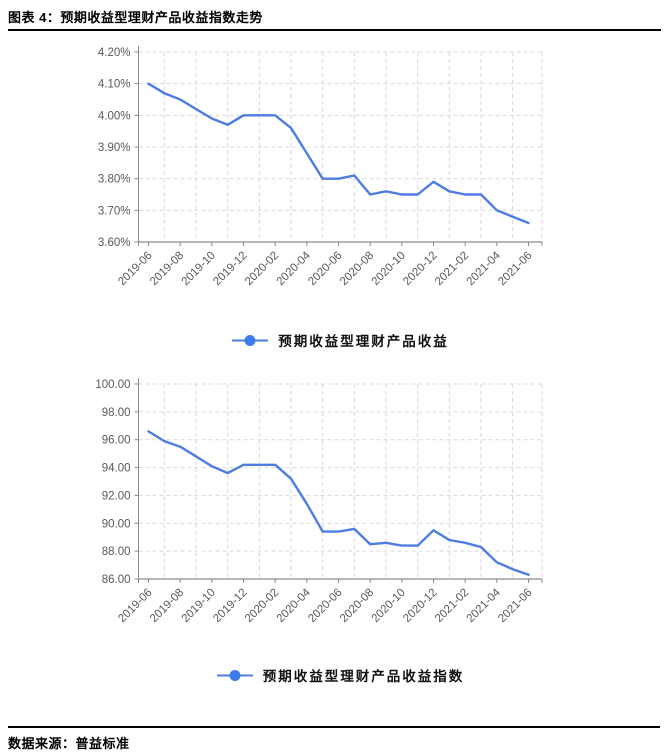  Describe the element at coordinates (135, 17) in the screenshot. I see `figure-title: 图表 4：预期收益型理财产品收益指数走势` at that location.